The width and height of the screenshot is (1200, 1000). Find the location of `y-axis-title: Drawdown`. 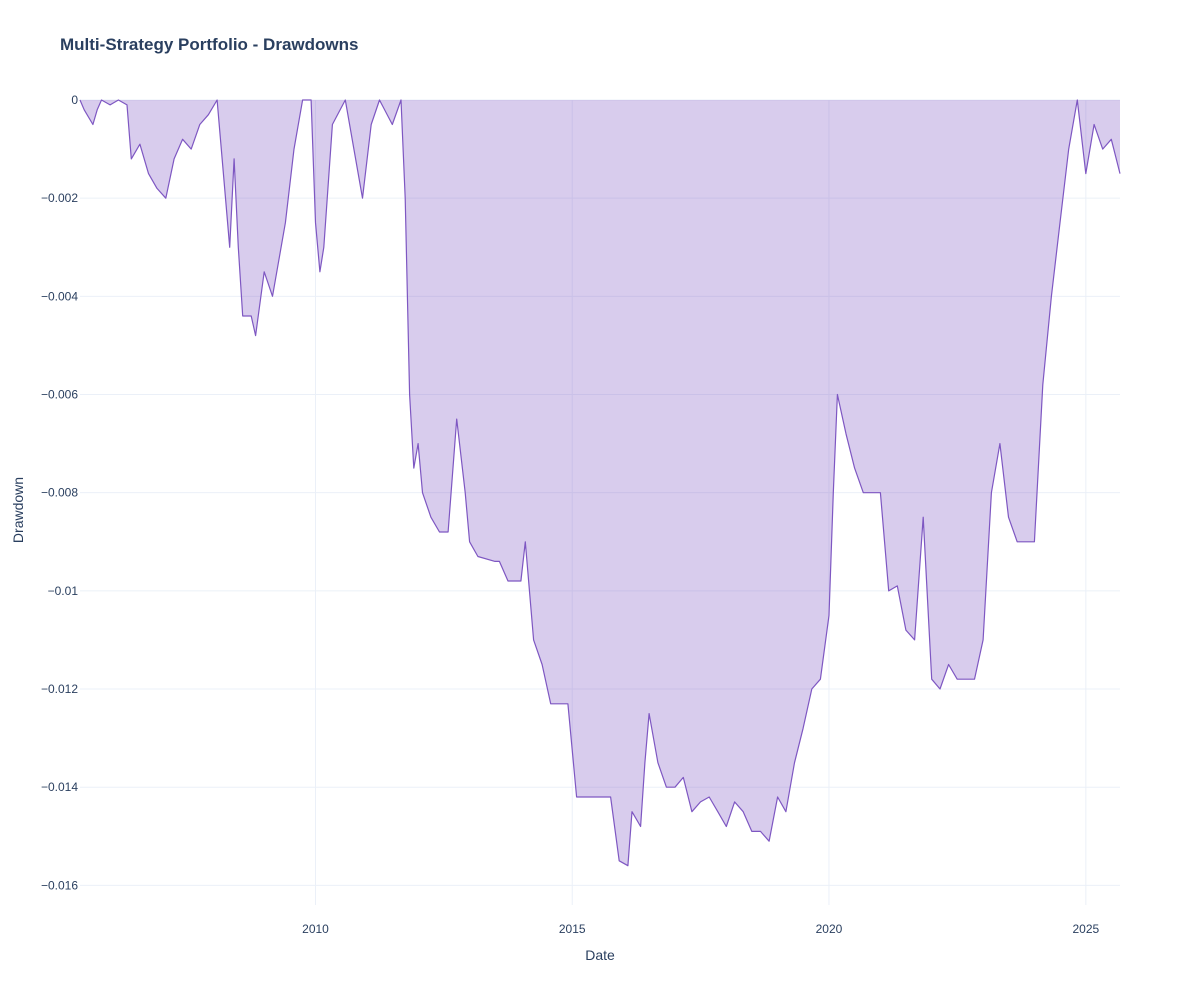

y-axis-title: Drawdown is located at coordinates (18, 510).